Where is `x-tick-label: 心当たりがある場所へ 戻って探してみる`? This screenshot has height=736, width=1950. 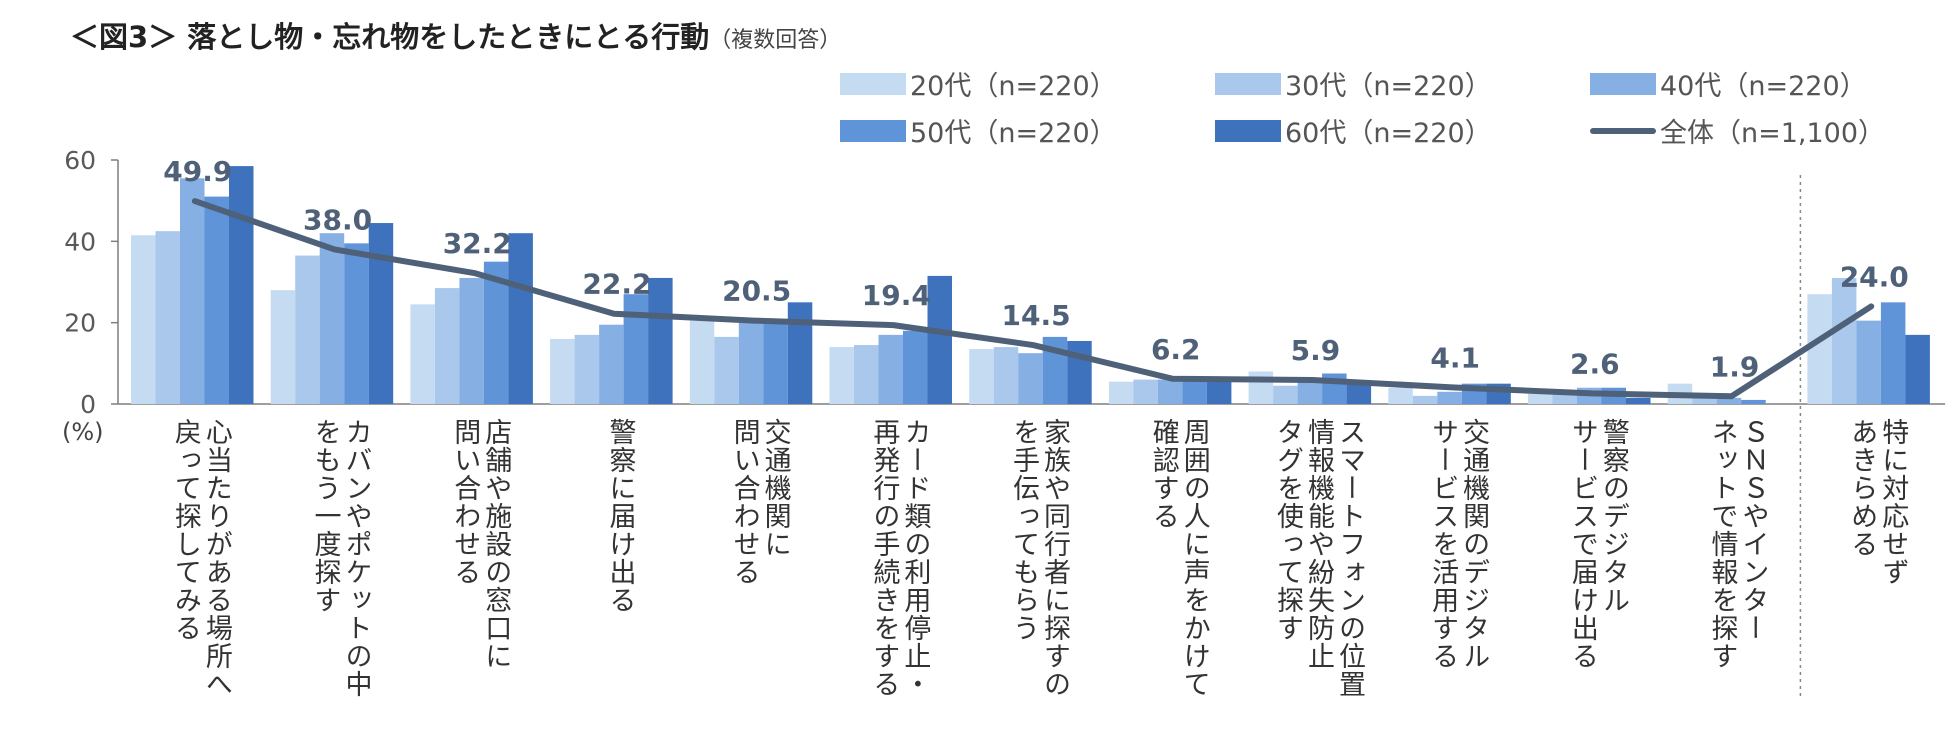
x-tick-label: 心当たりがある場所へ 戻って探してみる is located at coordinates (200, 558).